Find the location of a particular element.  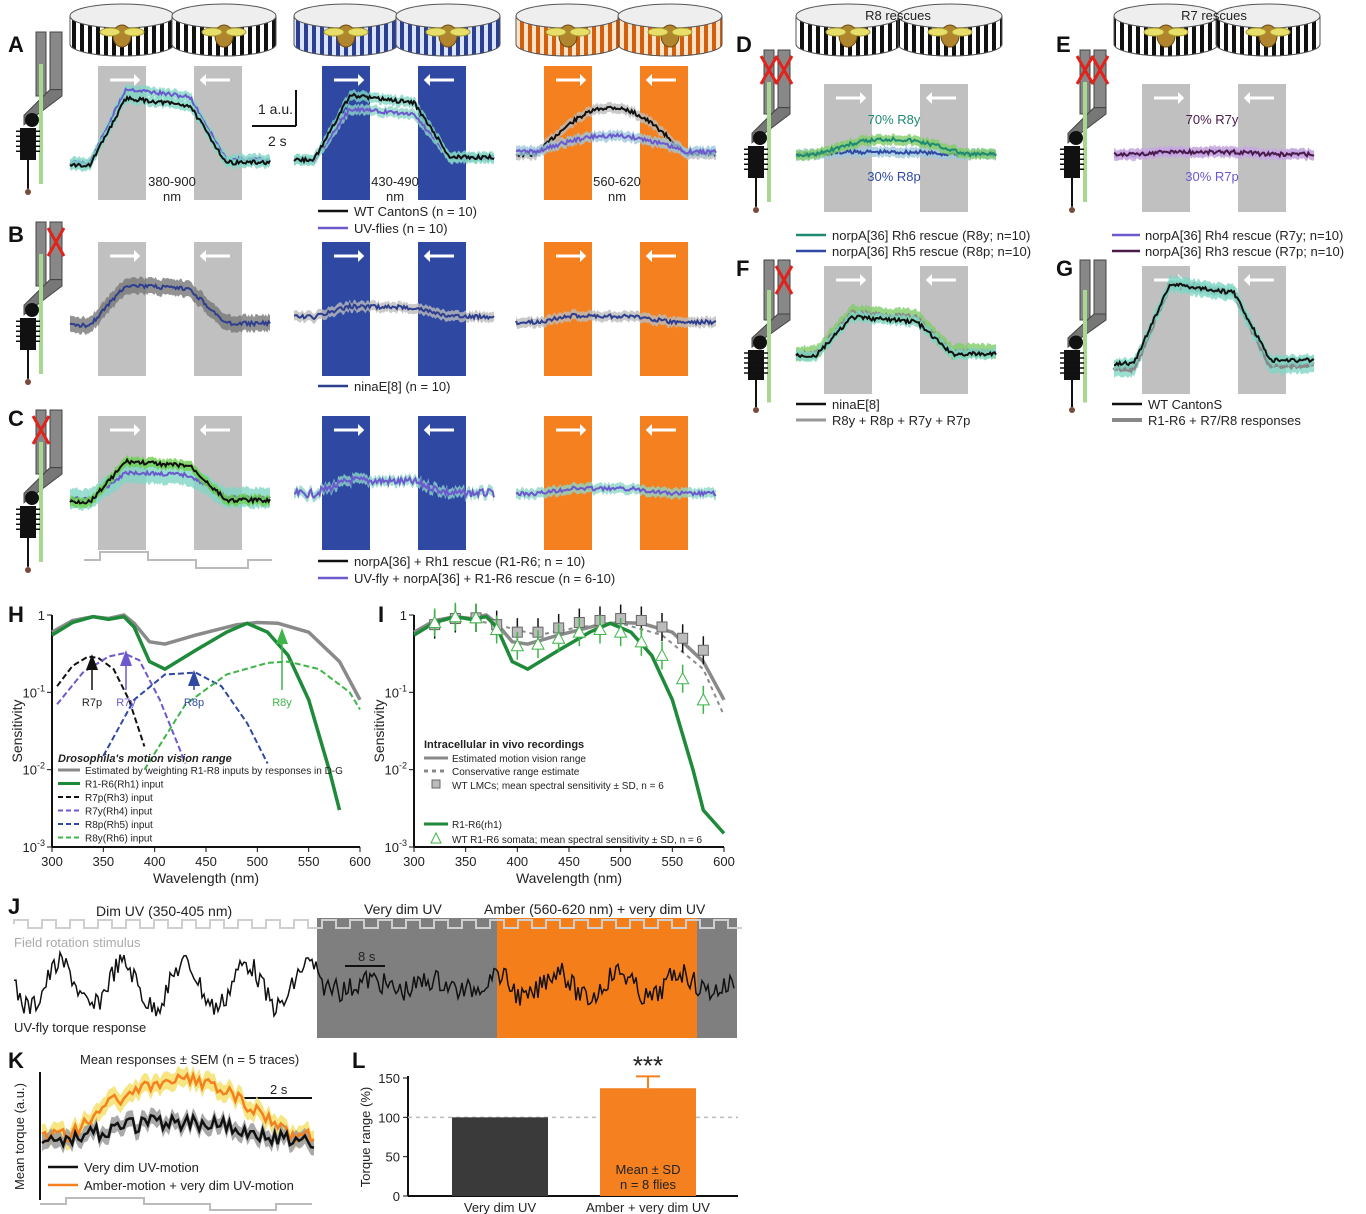

legend-B: ninaE[8] (n = 10) is located at coordinates (384, 386).